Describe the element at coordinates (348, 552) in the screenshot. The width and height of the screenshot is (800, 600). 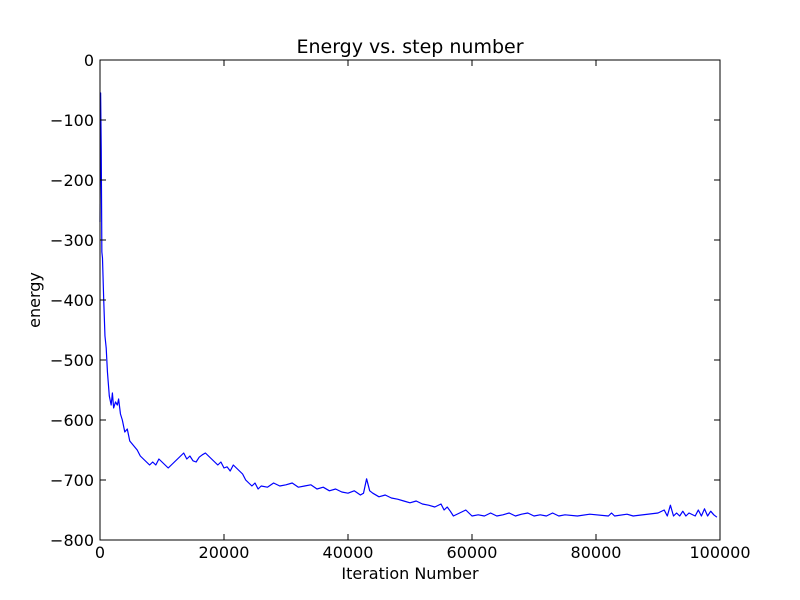
I see `x-tick-label: 40000` at that location.